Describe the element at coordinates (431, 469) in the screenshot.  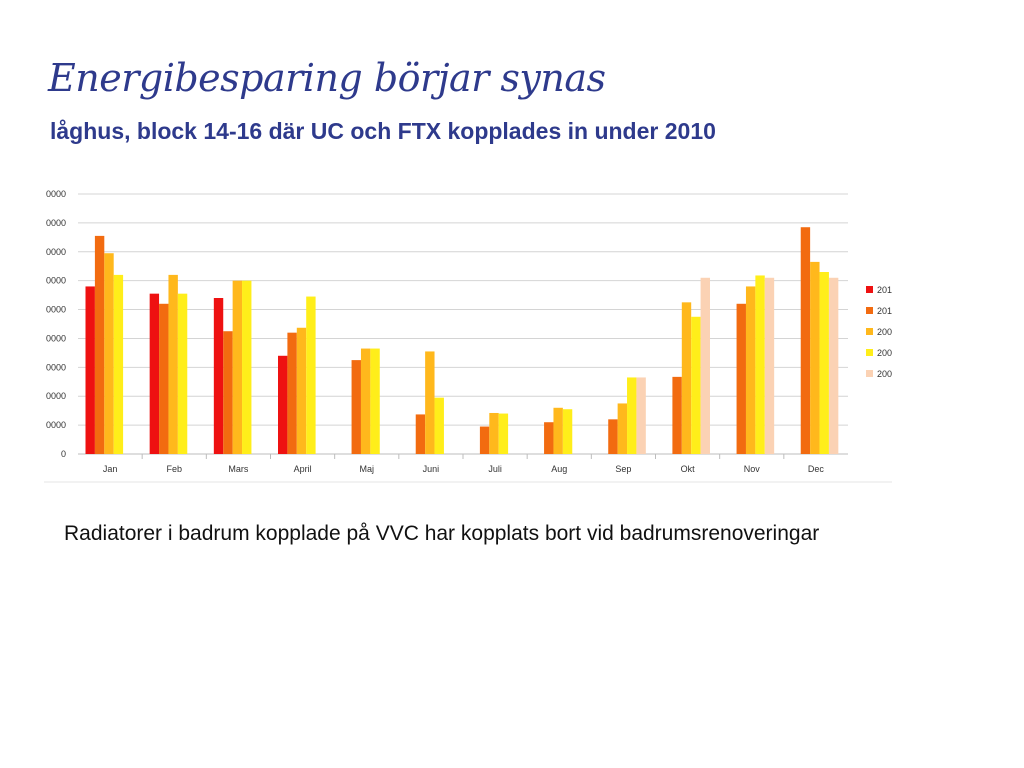
I see `x-tick-label: Juni` at that location.